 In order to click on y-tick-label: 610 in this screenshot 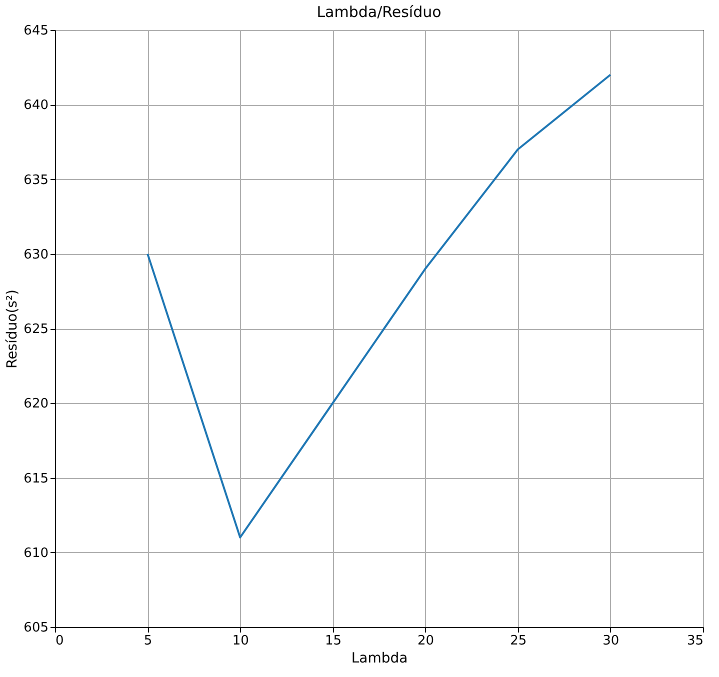, I will do `click(36, 553)`.